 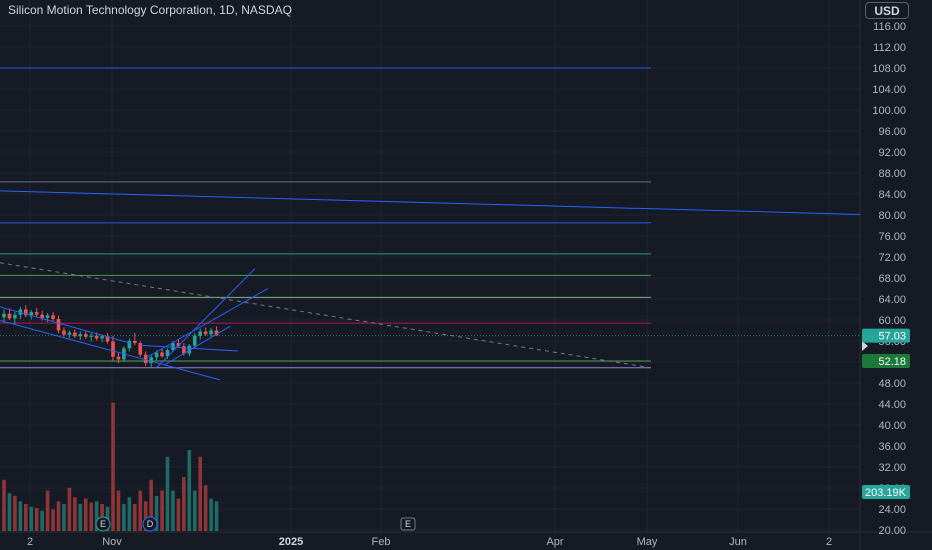 What do you see at coordinates (865, 346) in the screenshot?
I see `price-axis-arrow` at bounding box center [865, 346].